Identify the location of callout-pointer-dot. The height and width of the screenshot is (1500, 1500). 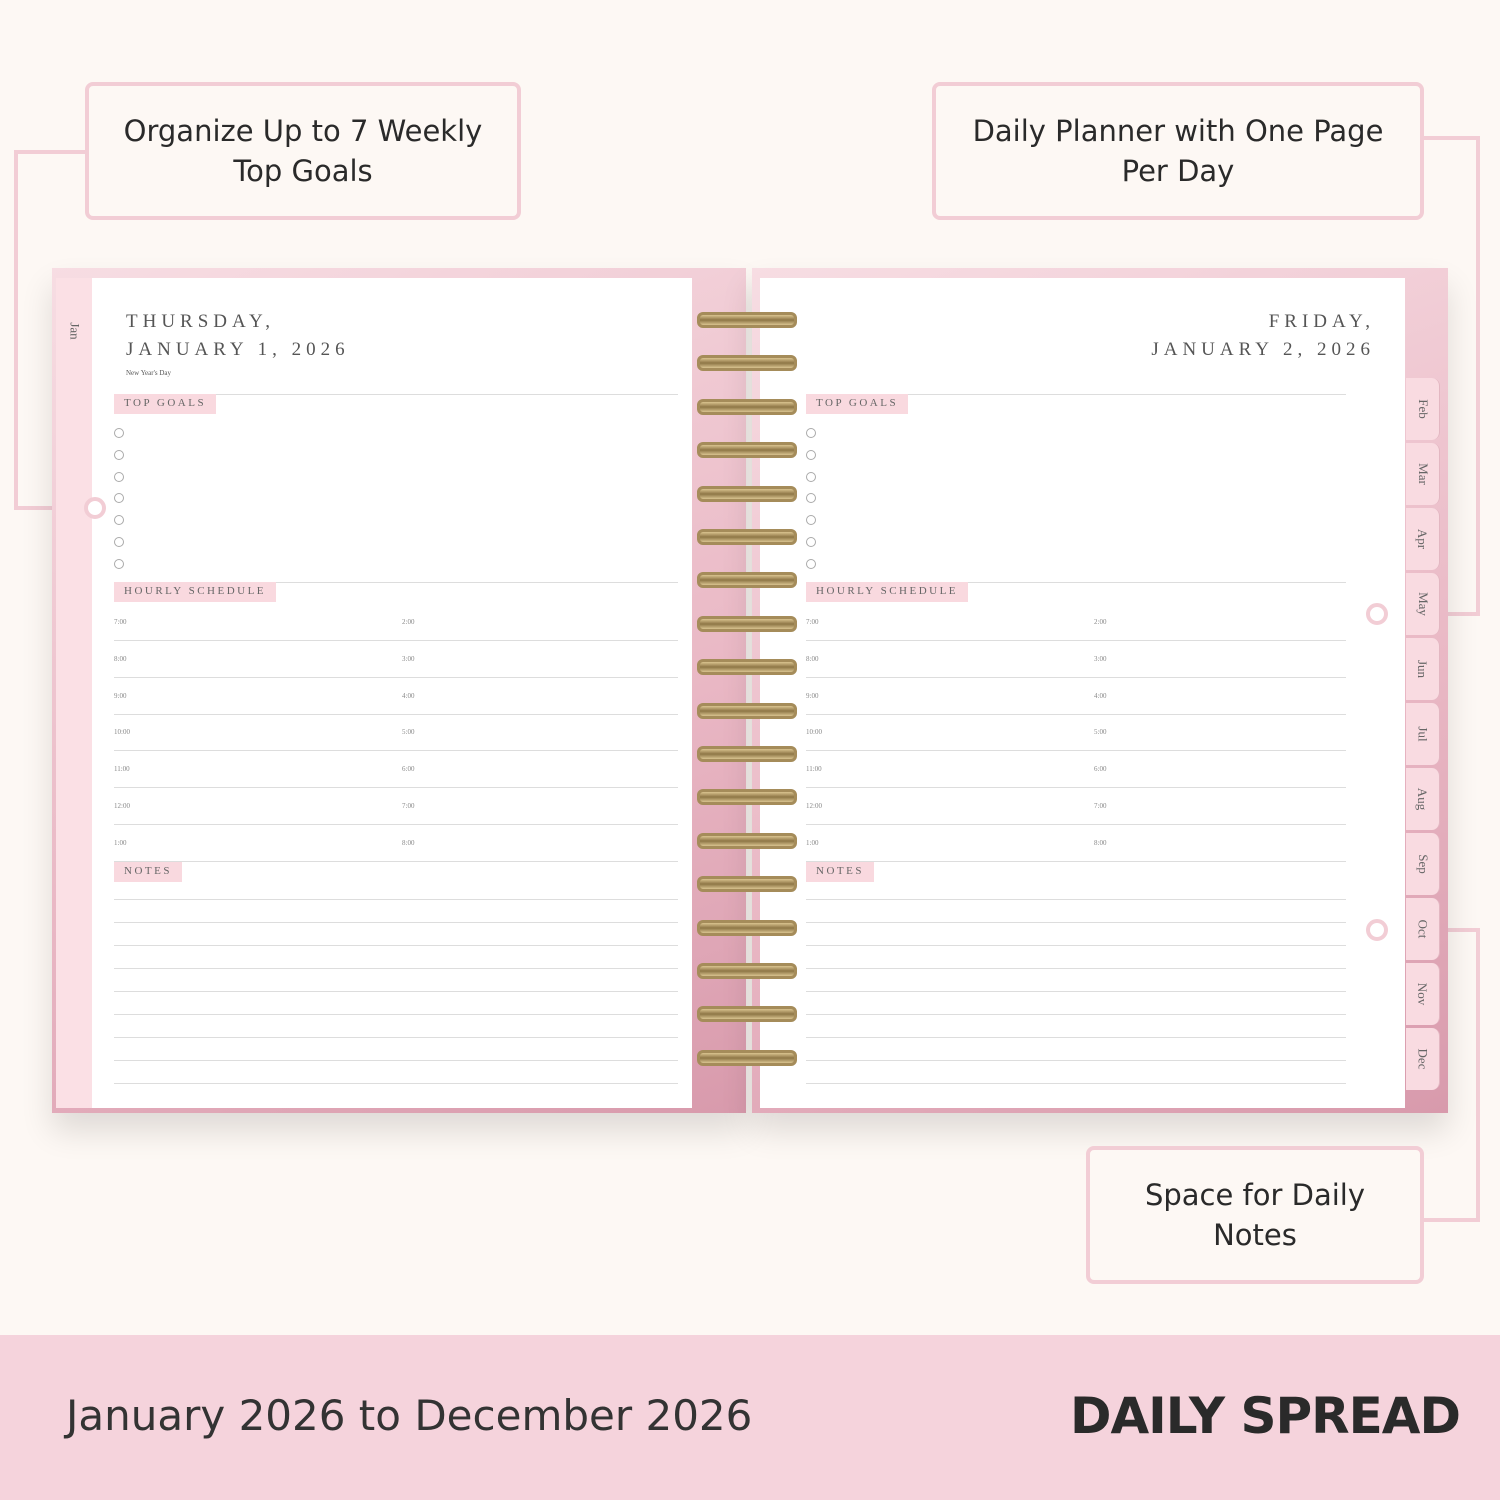
(95, 508).